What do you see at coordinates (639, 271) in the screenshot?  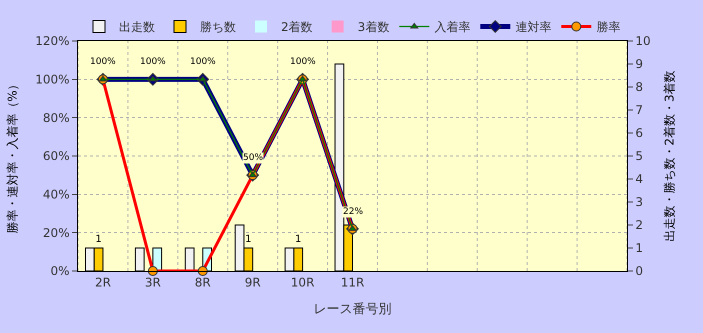 I see `y2-tick-label: 0` at bounding box center [639, 271].